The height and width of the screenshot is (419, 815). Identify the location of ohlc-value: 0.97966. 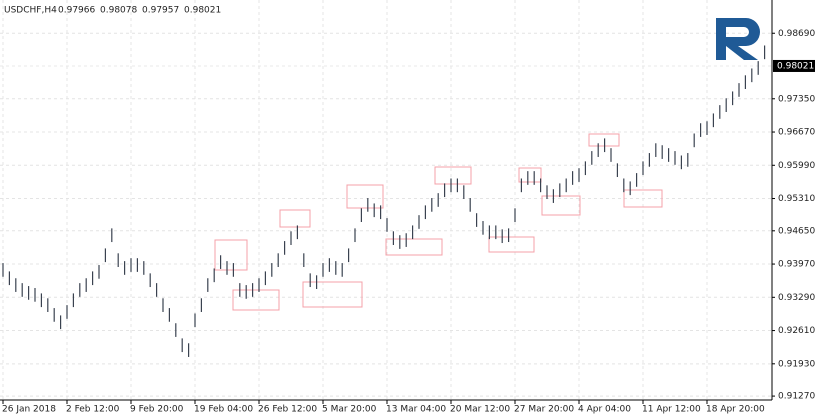
(76, 11).